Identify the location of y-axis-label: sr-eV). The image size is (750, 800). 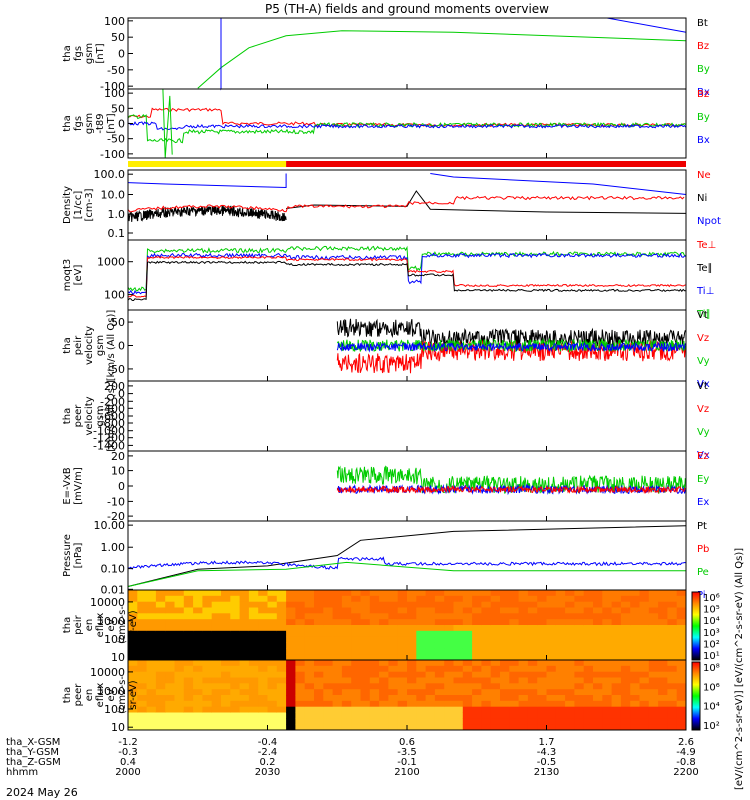
(133, 694).